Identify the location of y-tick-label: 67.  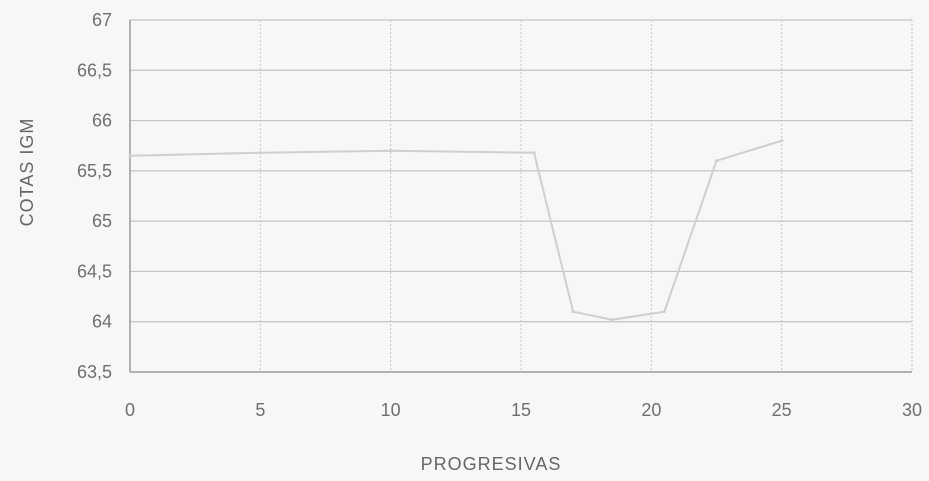
(102, 20).